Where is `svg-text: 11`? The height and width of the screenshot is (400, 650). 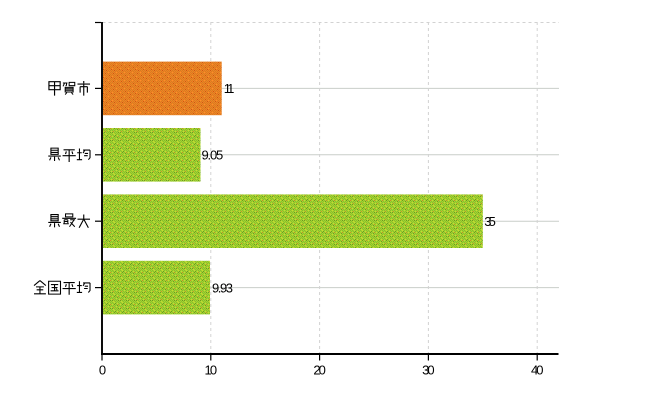
svg-text: 11 is located at coordinates (229, 88).